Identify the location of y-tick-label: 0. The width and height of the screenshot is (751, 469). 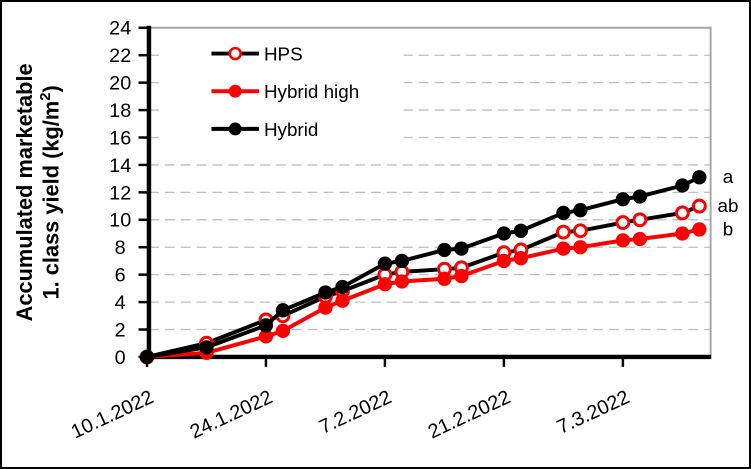
(120, 358).